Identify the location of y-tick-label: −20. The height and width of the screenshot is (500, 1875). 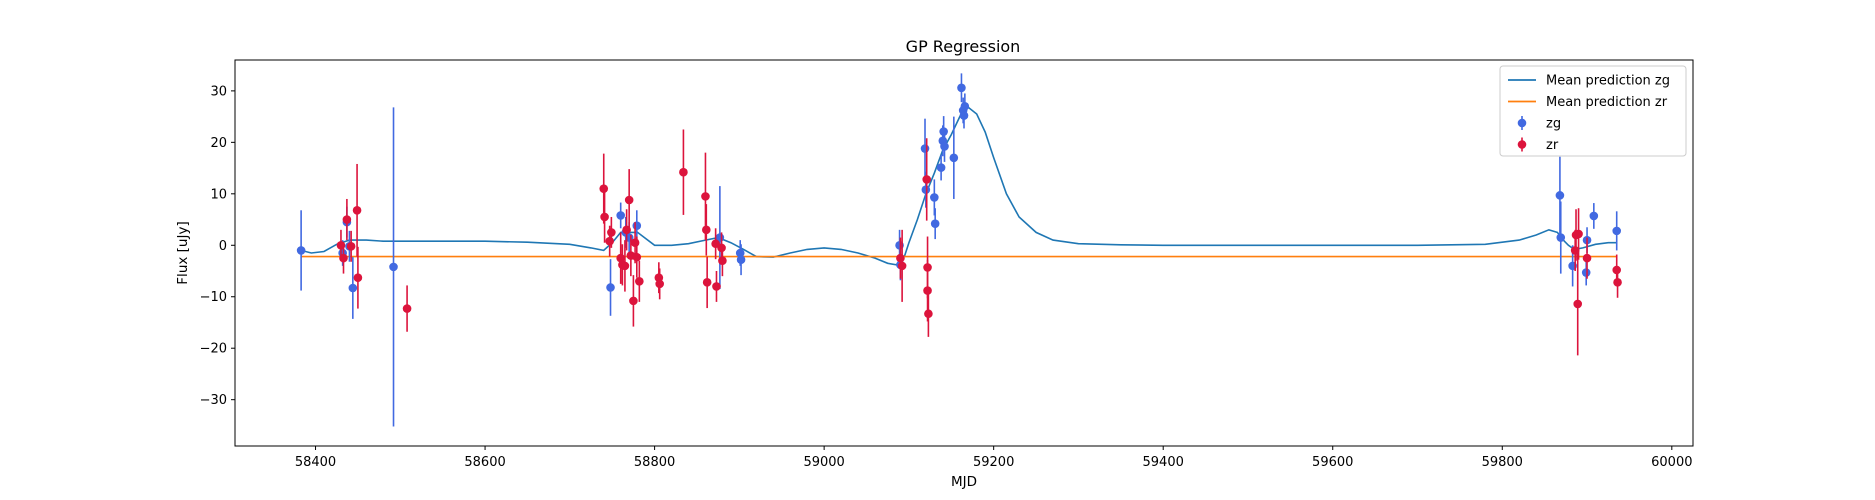
(213, 349).